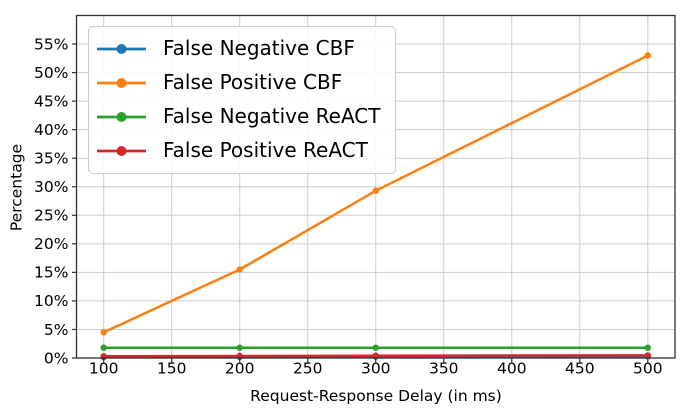 The width and height of the screenshot is (698, 419). I want to click on series-line-false-positive-react, so click(376, 356).